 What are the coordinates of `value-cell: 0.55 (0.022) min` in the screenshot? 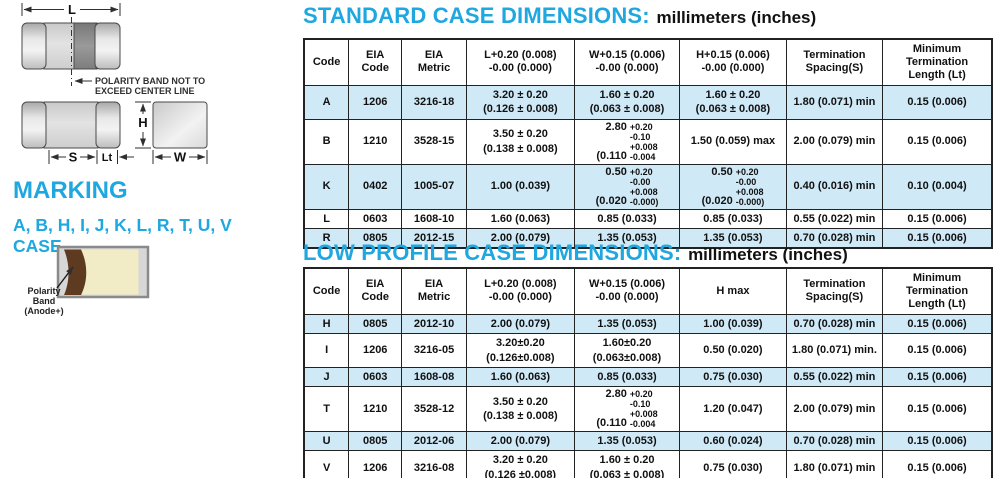 It's located at (834, 377).